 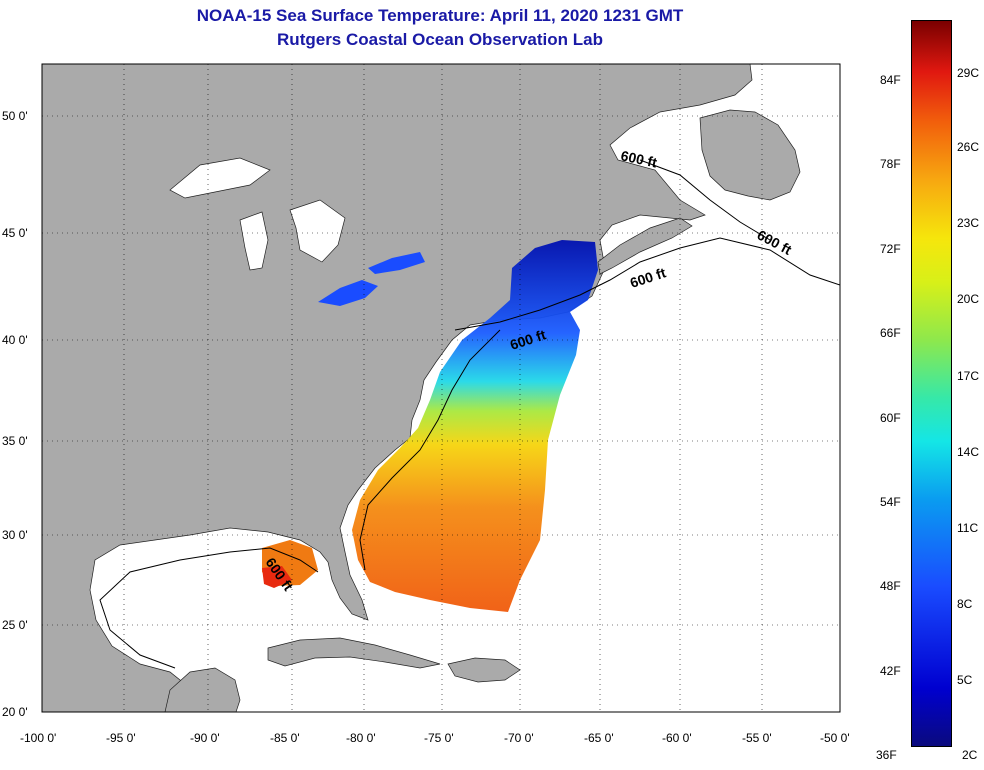 What do you see at coordinates (890, 80) in the screenshot?
I see `cbar-f-84: 84F` at bounding box center [890, 80].